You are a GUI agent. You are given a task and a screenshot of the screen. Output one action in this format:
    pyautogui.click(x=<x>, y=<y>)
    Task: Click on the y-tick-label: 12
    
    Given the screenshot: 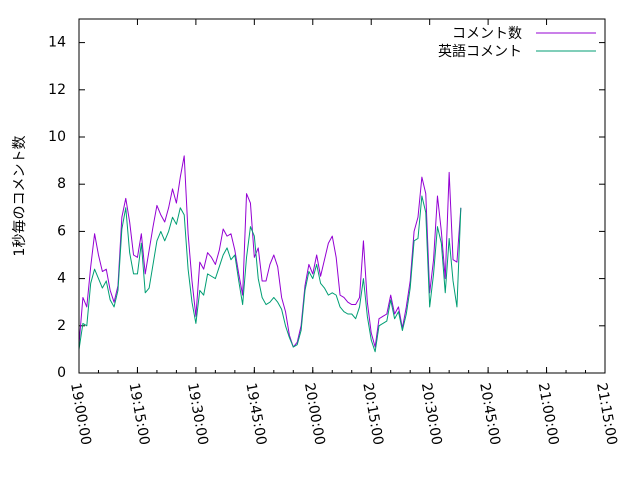 What is the action you would take?
    pyautogui.click(x=57, y=90)
    